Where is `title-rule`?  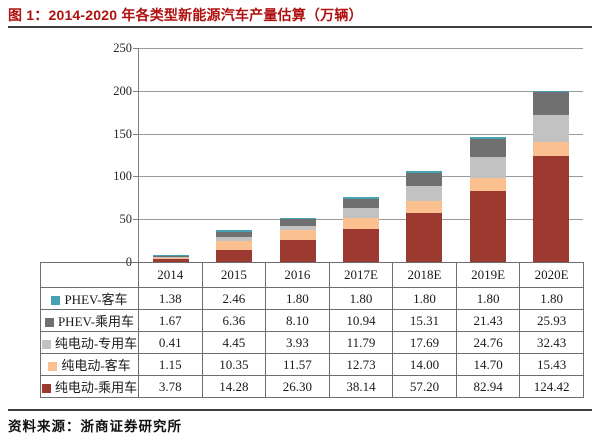 title-rule is located at coordinates (300, 27).